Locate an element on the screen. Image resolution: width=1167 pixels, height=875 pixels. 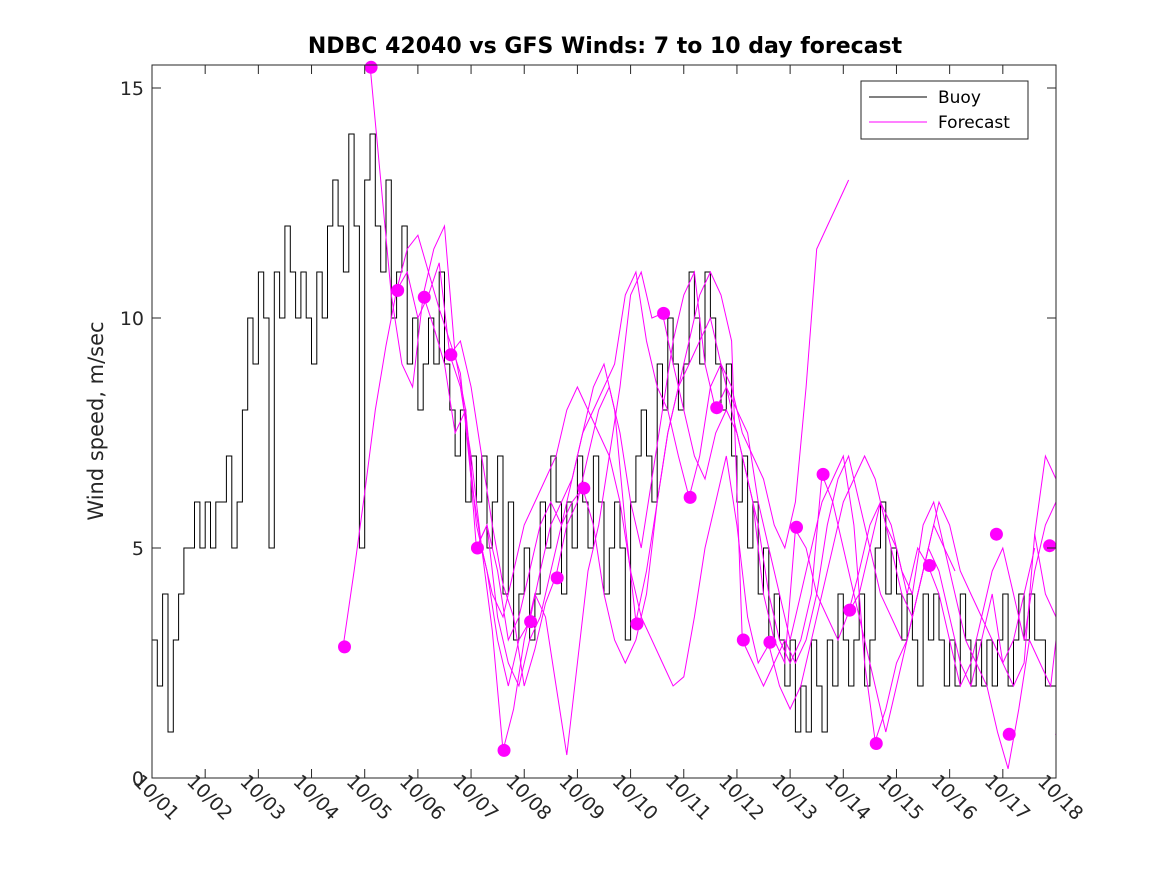
x-tick-label: 10/11 is located at coordinates (688, 798).